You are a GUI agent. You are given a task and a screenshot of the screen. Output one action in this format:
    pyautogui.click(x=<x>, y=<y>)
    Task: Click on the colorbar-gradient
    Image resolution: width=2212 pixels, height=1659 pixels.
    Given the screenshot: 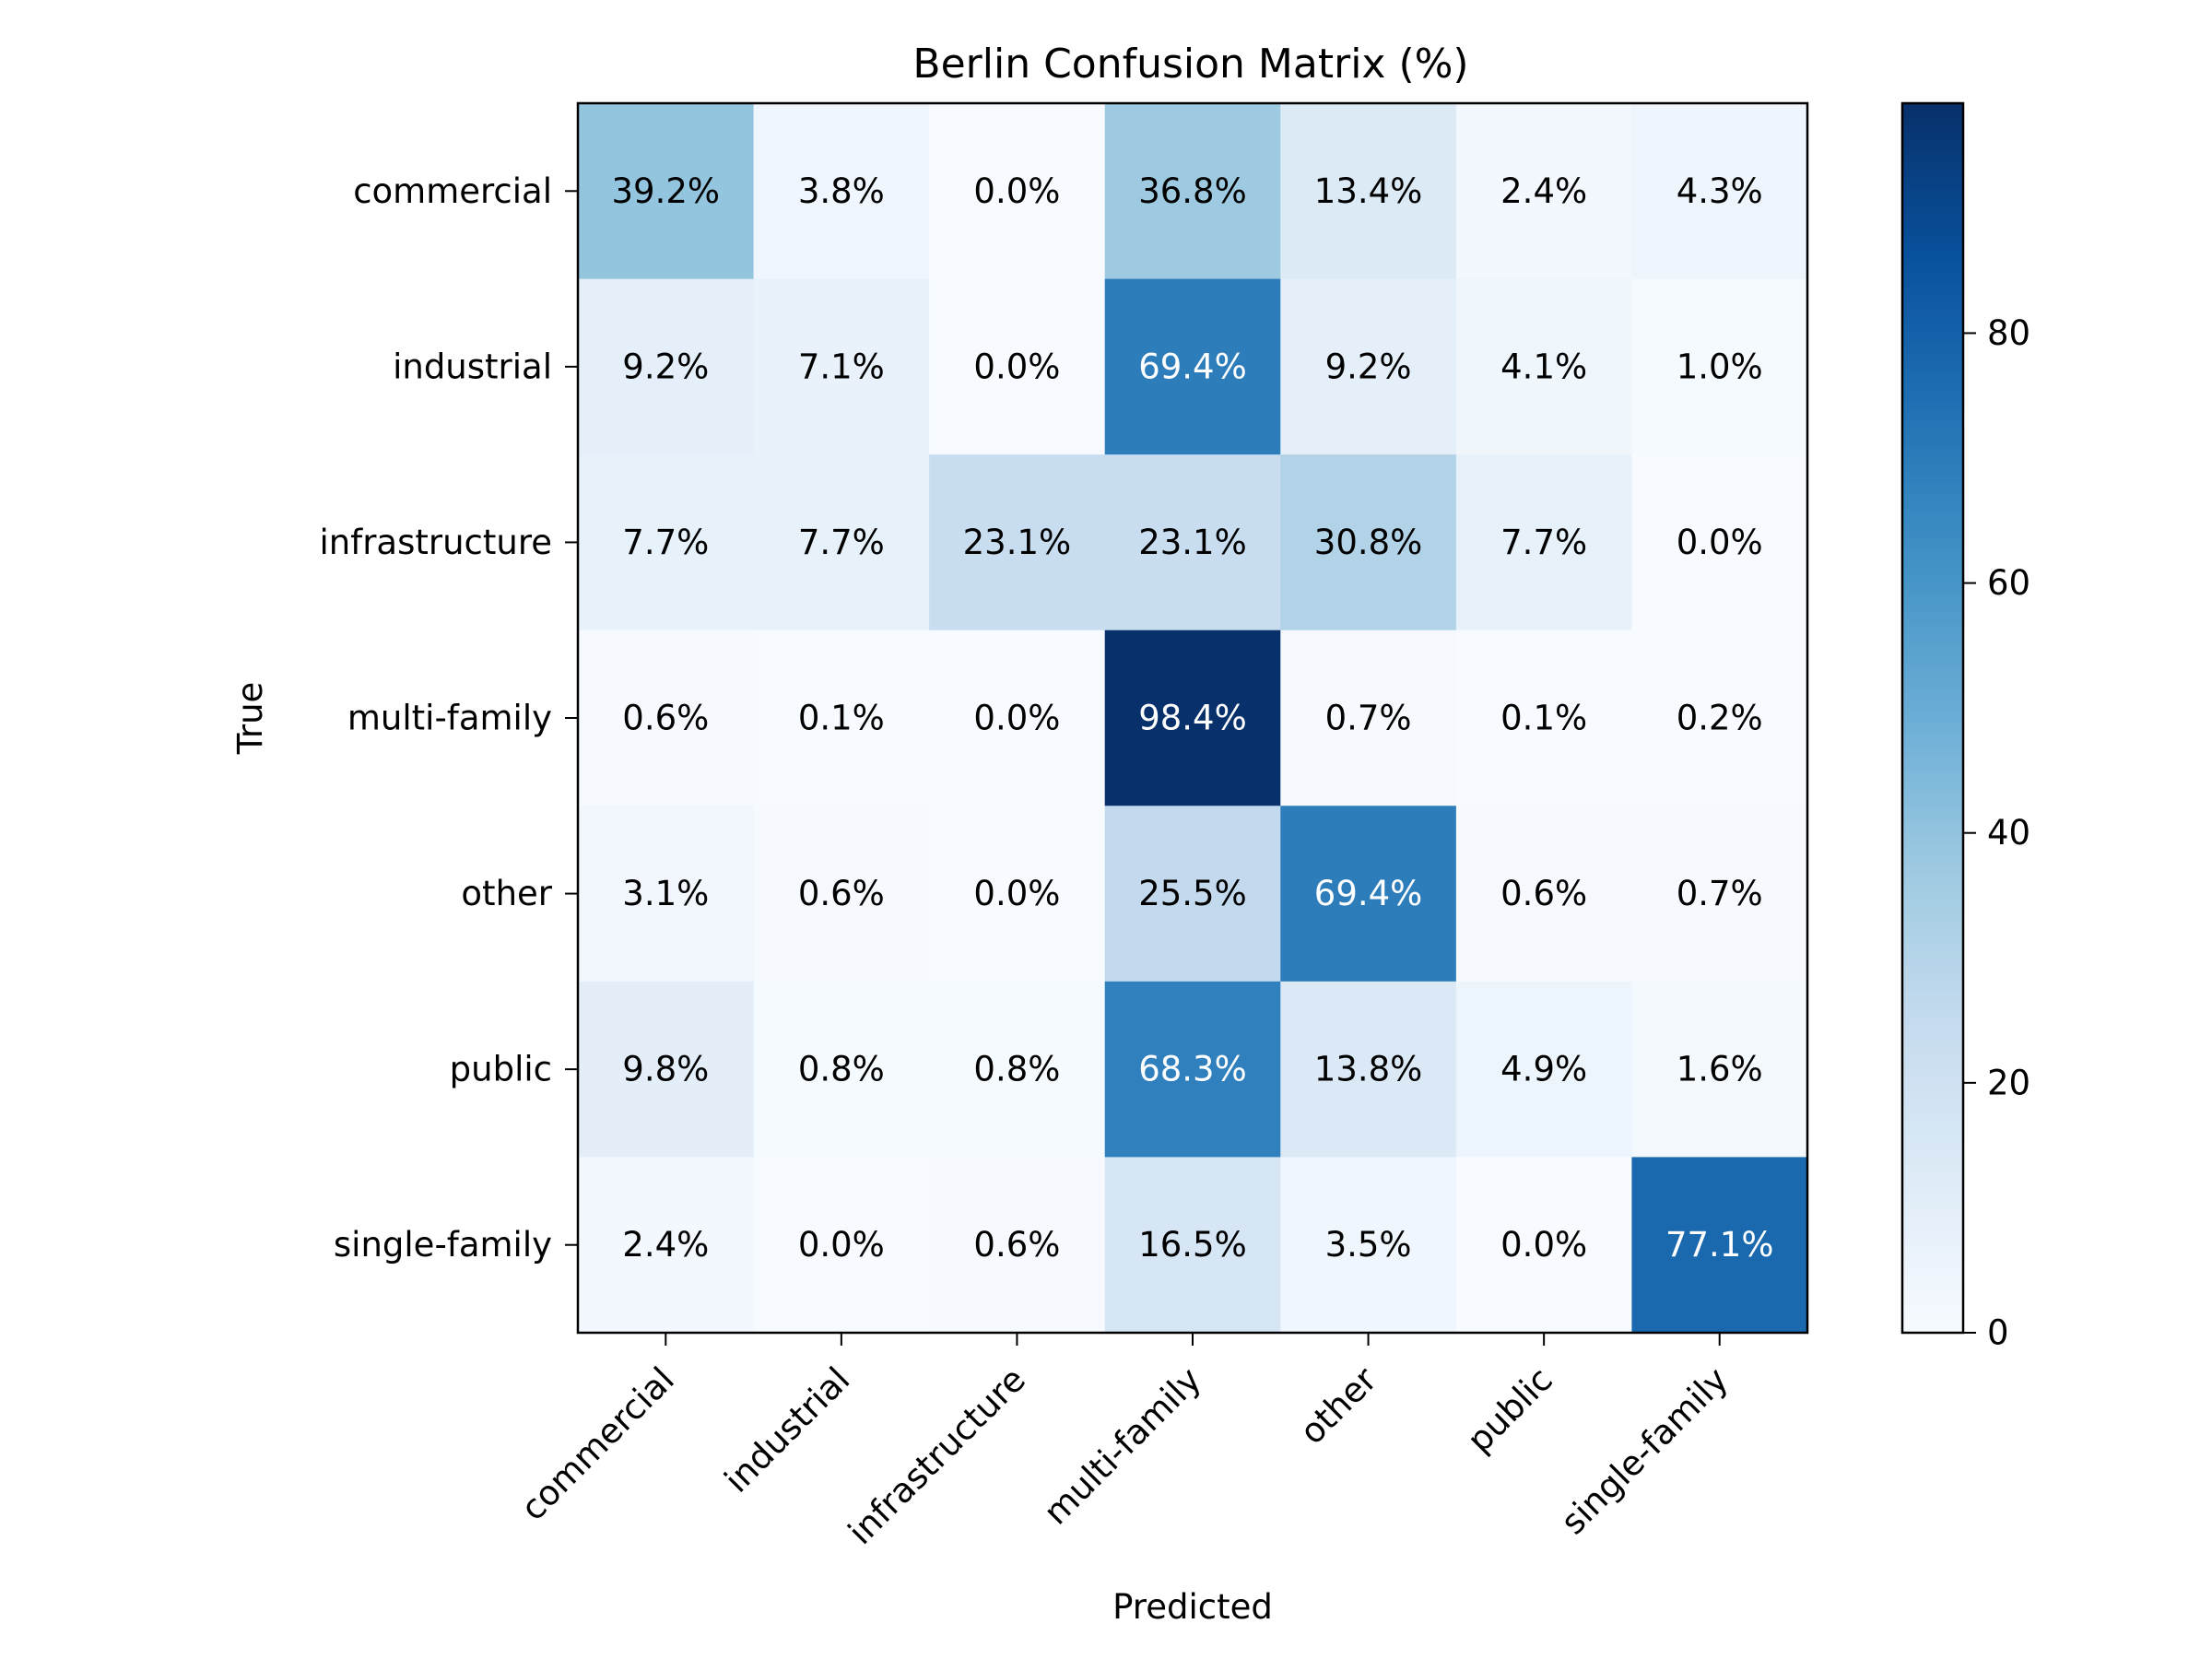 What is the action you would take?
    pyautogui.click(x=1932, y=718)
    